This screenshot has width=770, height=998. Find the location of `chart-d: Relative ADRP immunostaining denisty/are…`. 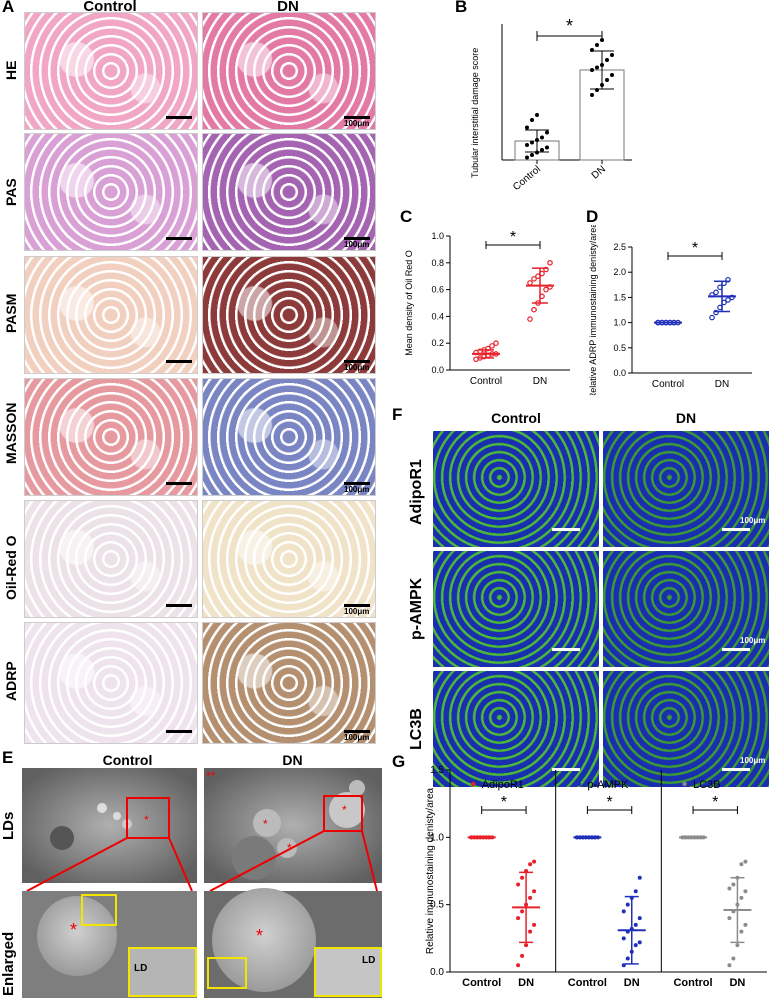

chart-d: Relative ADRP immunostaining denisty/are… is located at coordinates (670, 310).